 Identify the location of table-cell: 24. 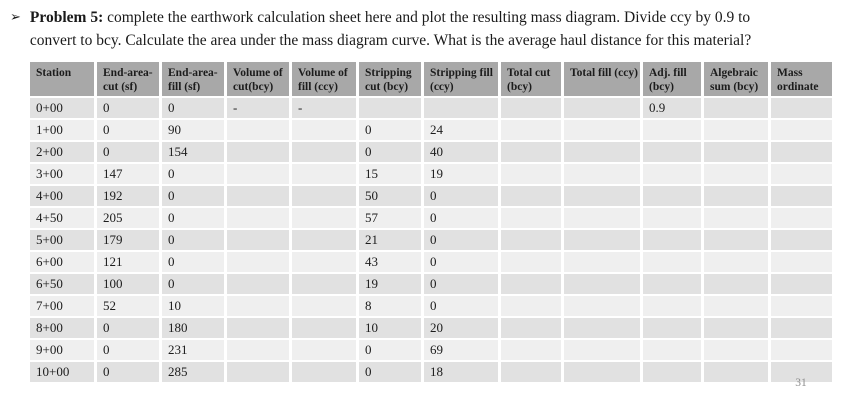
(461, 130).